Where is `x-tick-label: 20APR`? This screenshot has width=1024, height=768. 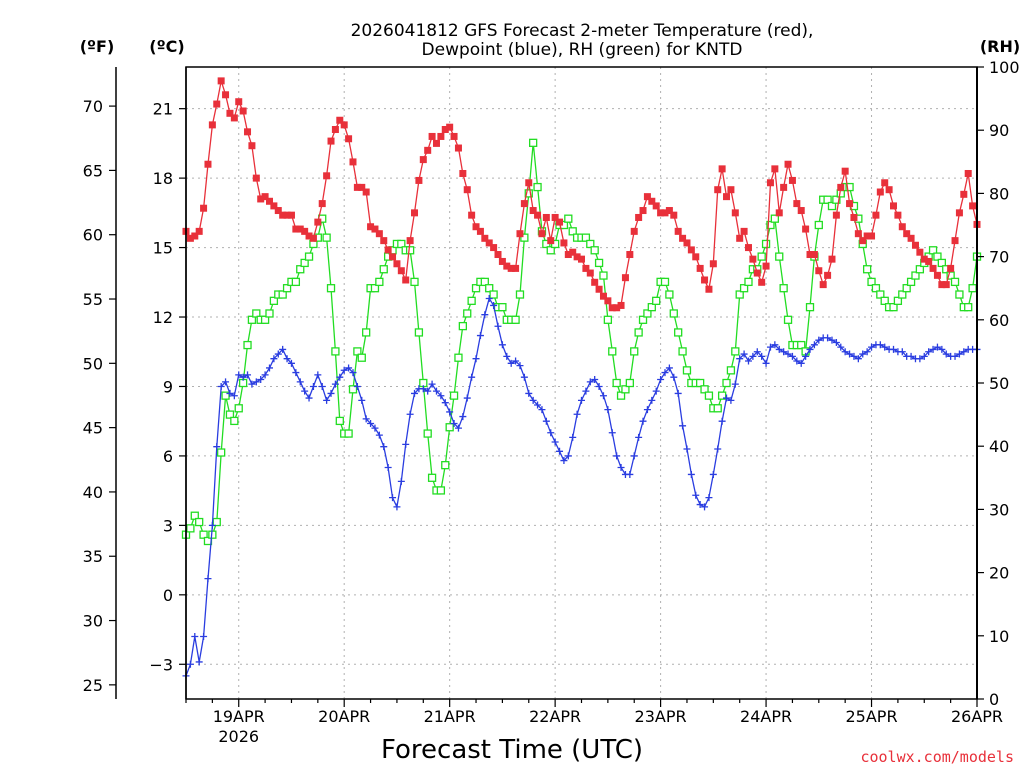 x-tick-label: 20APR is located at coordinates (344, 716).